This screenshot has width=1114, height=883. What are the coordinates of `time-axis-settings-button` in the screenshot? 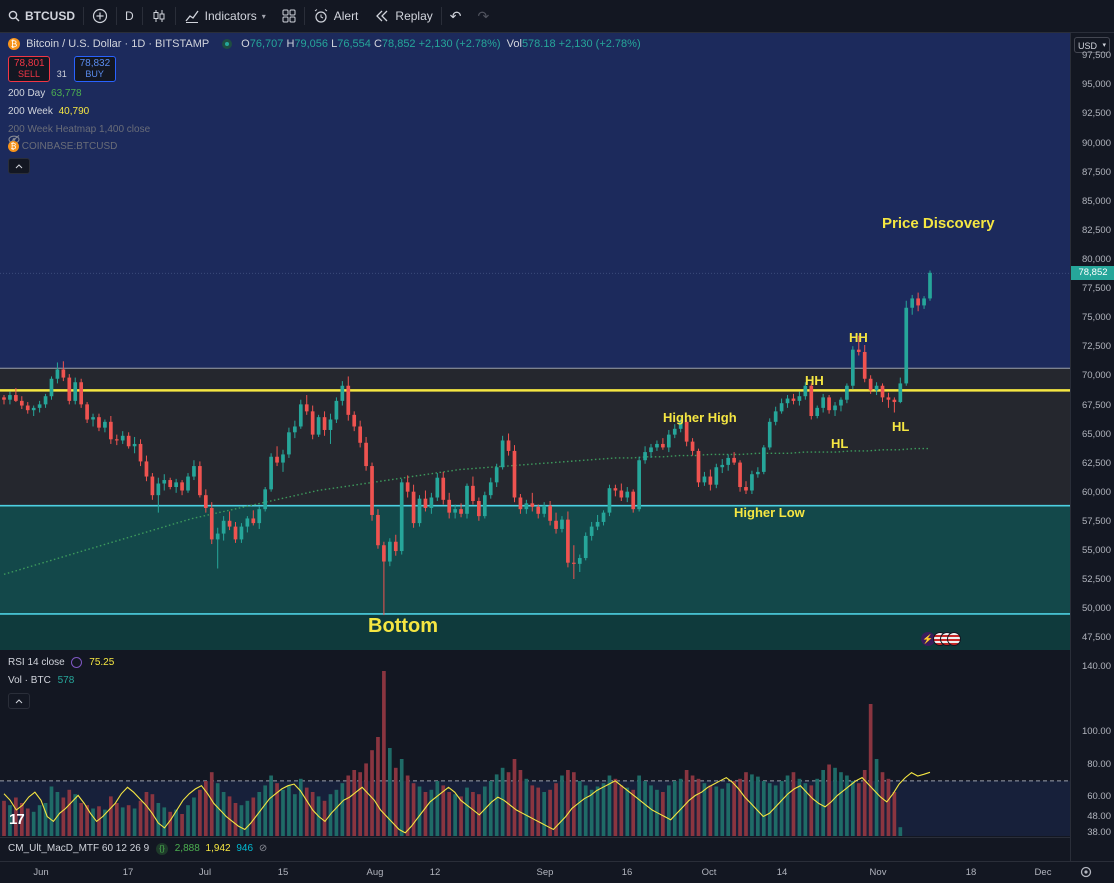 It's located at (1086, 872).